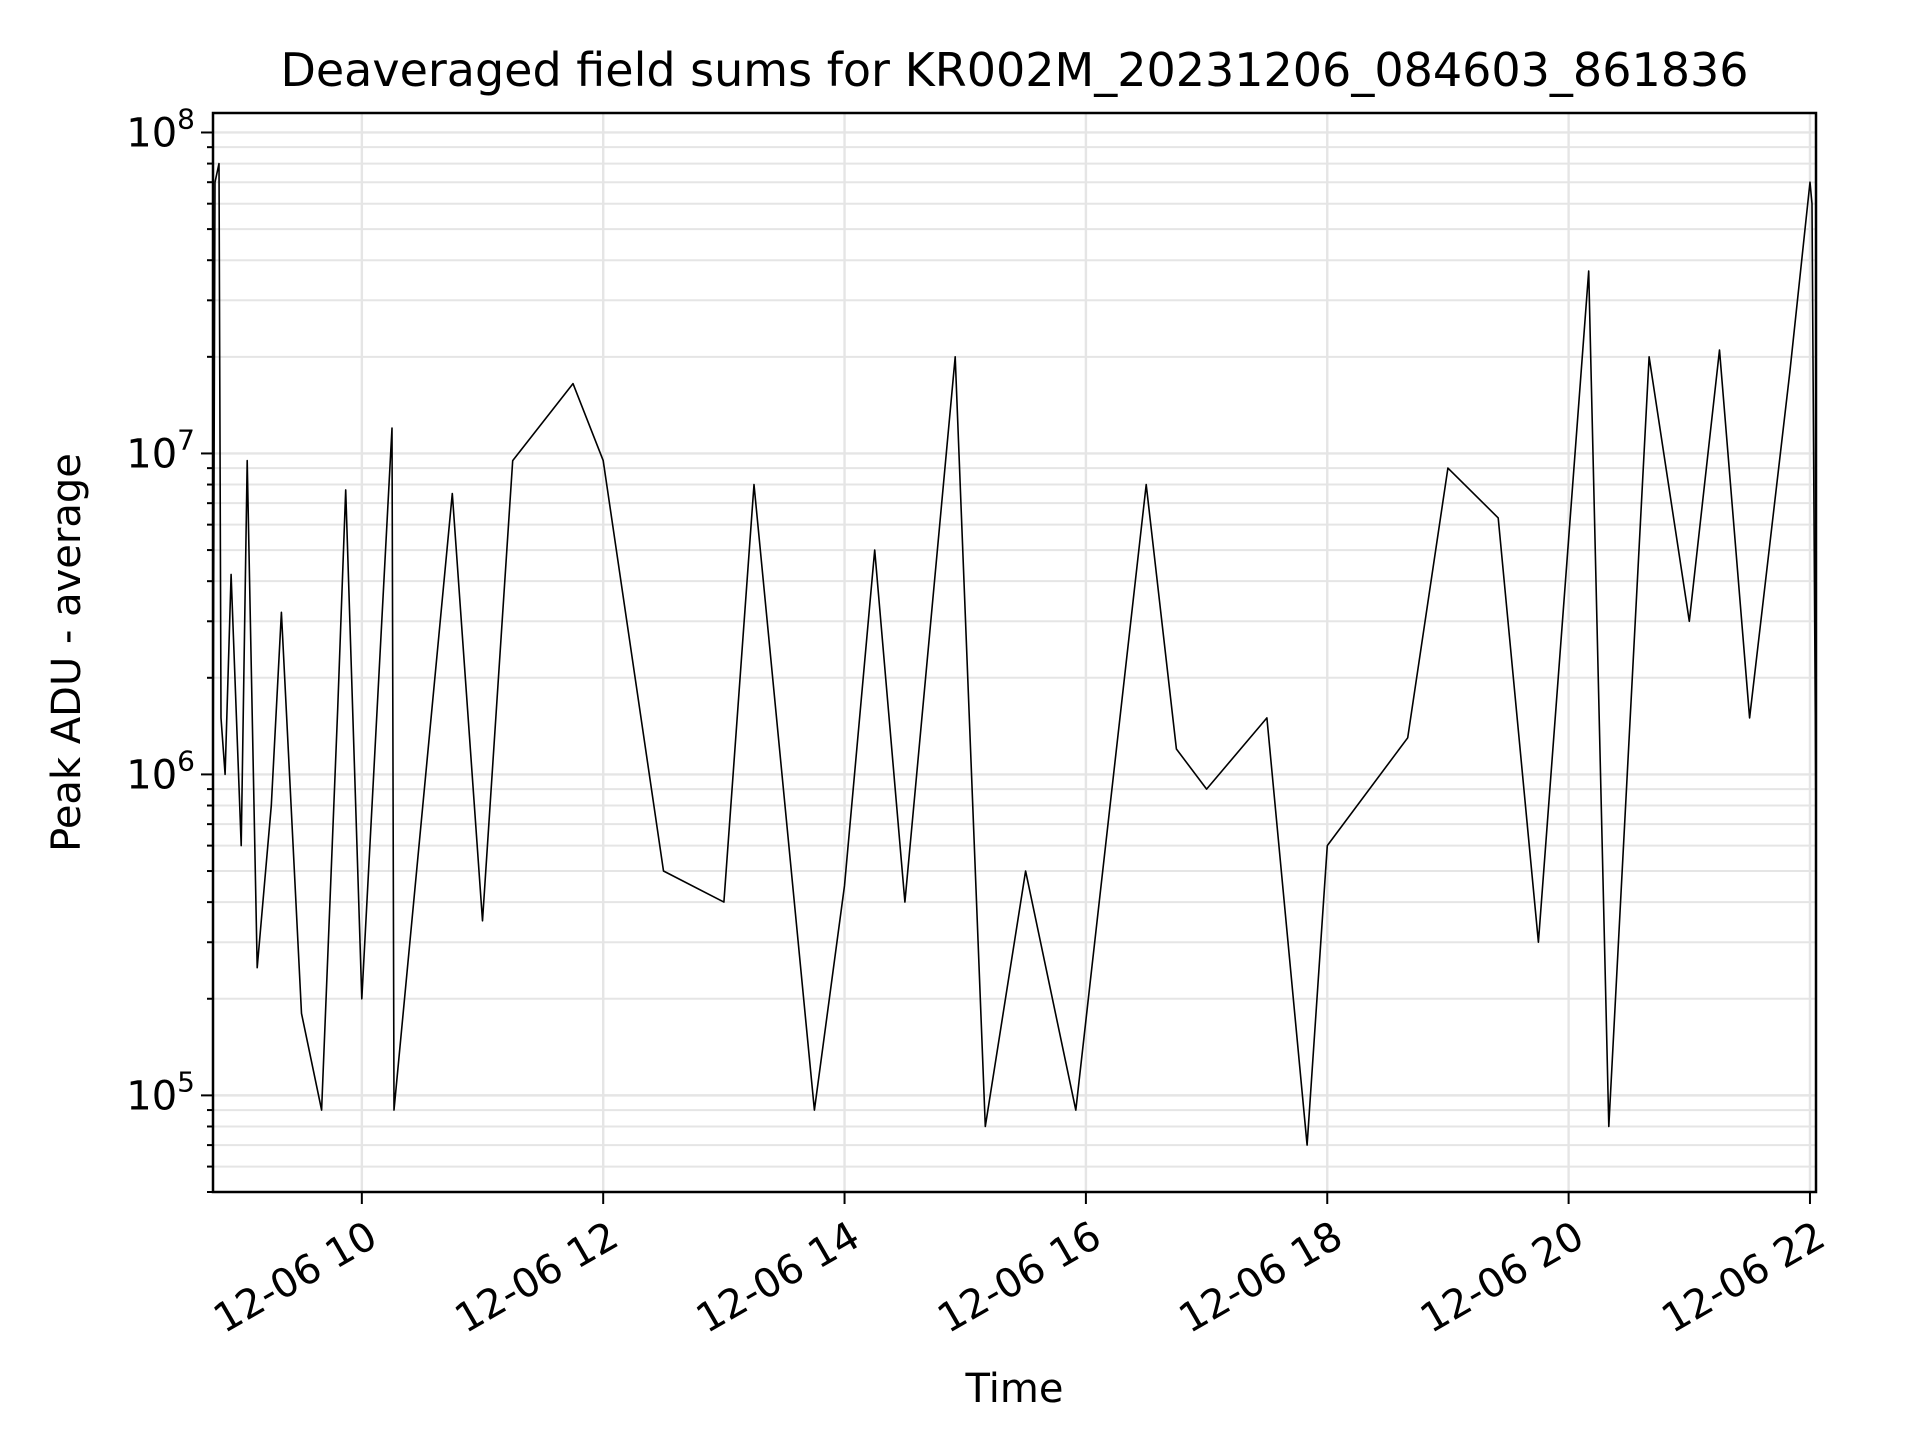 The height and width of the screenshot is (1440, 1920). What do you see at coordinates (160, 771) in the screenshot?
I see `y-tick-label: 10⁶` at bounding box center [160, 771].